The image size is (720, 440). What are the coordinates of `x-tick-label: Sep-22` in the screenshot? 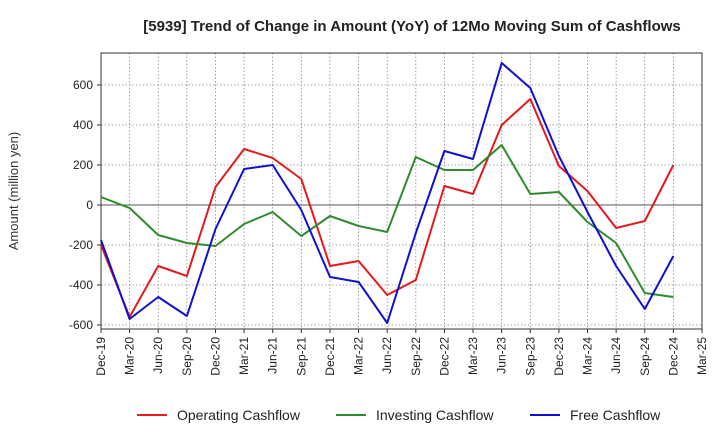 It's located at (416, 356).